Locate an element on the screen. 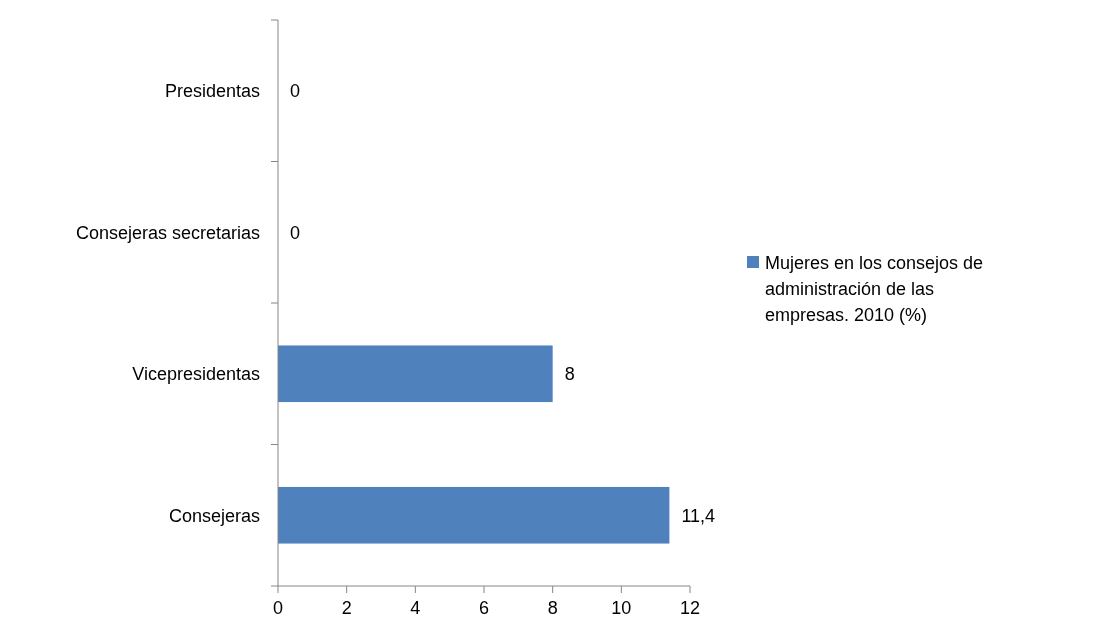 The width and height of the screenshot is (1110, 628). x-tick-label: 4 is located at coordinates (415, 608).